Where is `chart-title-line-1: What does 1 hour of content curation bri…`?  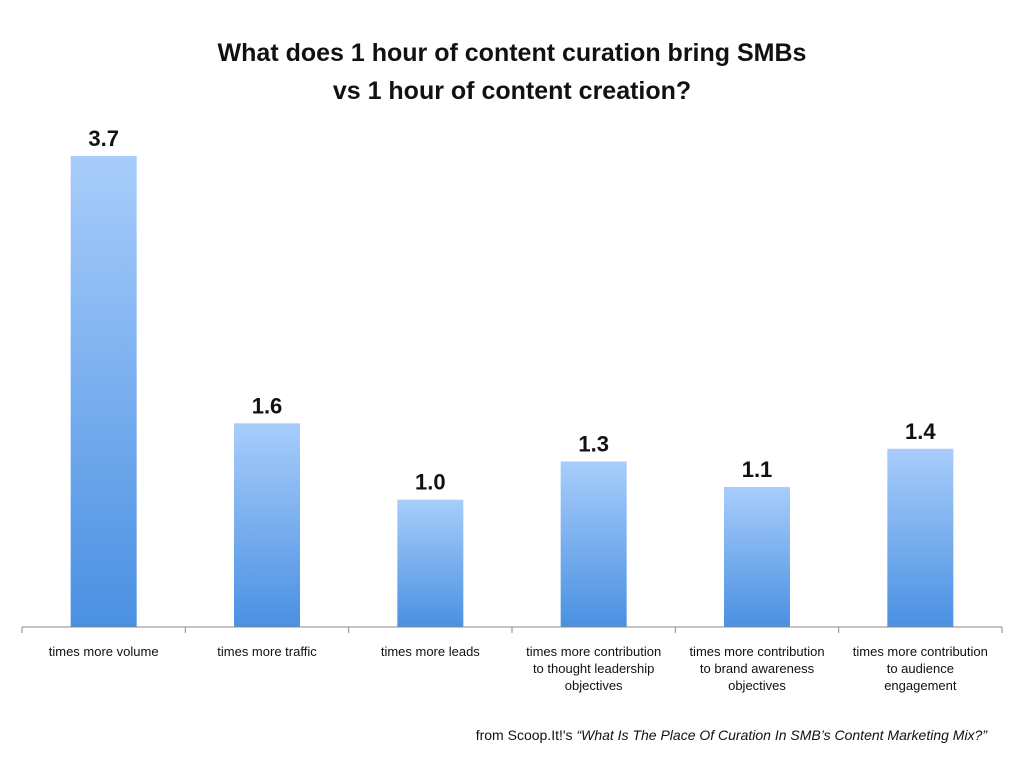 chart-title-line-1: What does 1 hour of content curation bri… is located at coordinates (512, 53).